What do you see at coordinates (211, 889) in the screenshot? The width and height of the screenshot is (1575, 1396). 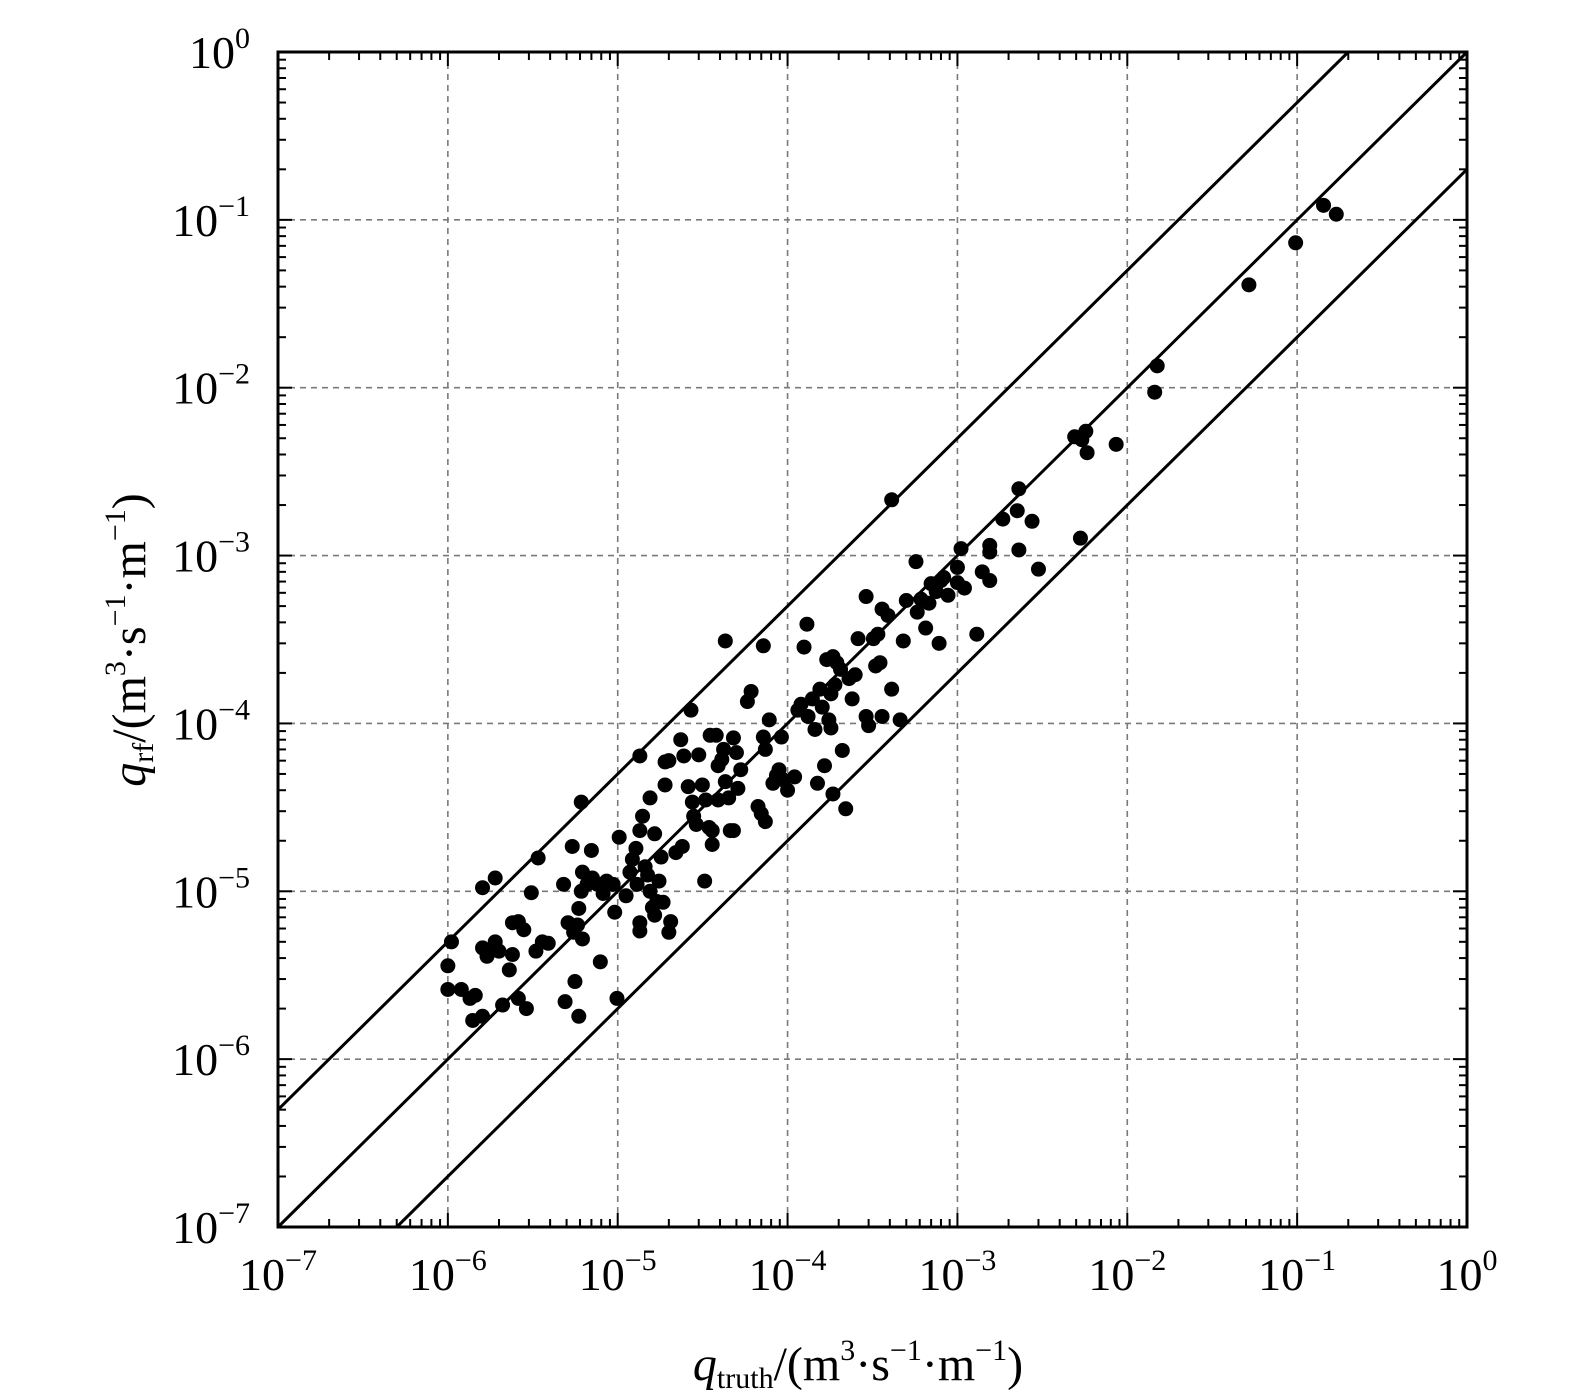 I see `y-tick-label: 10⁻⁵` at bounding box center [211, 889].